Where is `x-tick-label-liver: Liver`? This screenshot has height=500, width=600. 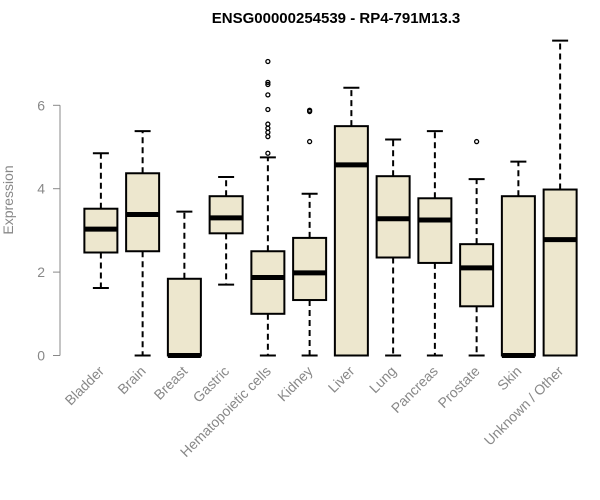 x-tick-label-liver: Liver is located at coordinates (341, 379).